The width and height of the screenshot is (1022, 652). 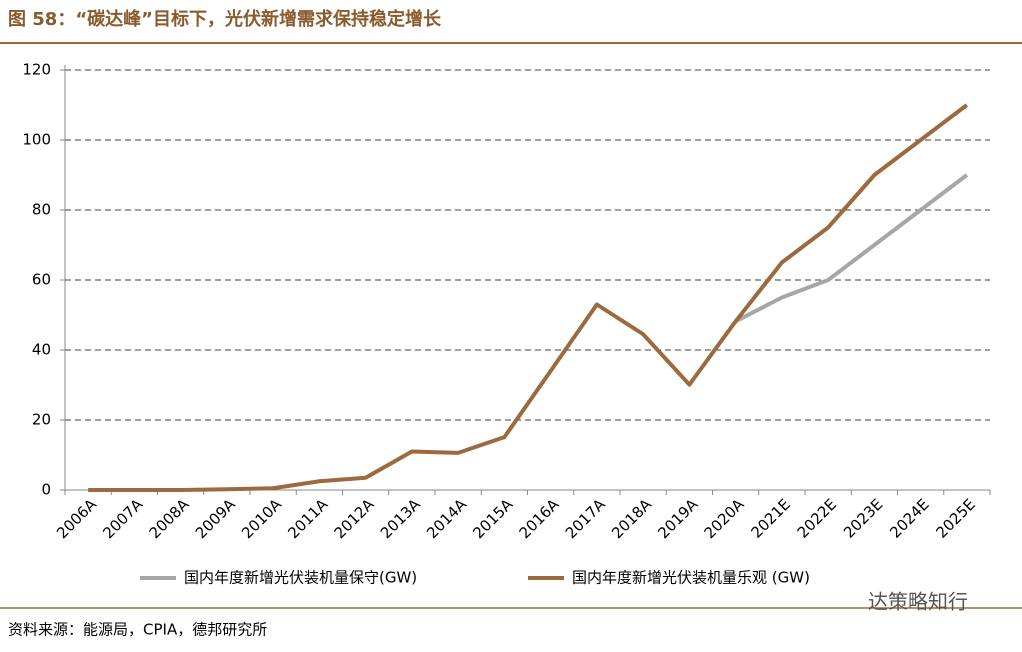 I want to click on x-tick-label: 2019A, so click(x=677, y=518).